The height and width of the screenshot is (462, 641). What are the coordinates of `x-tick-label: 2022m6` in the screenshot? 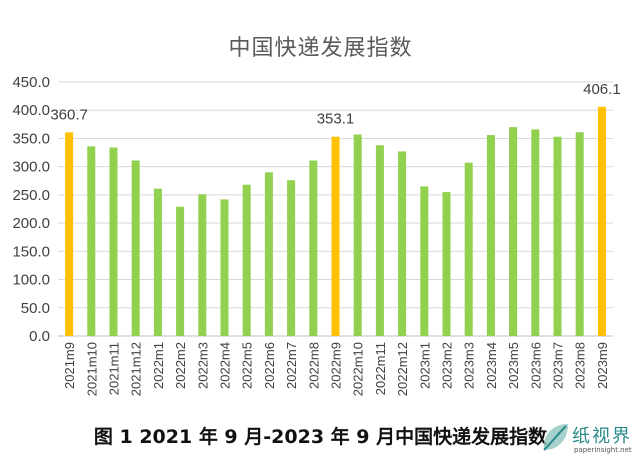 It's located at (269, 365).